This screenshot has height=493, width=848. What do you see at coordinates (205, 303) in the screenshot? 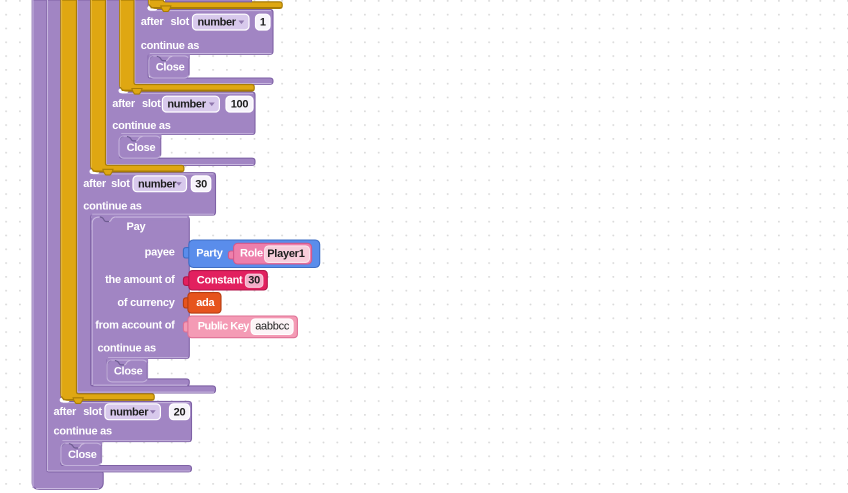
I see `svg-text: ada` at bounding box center [205, 303].